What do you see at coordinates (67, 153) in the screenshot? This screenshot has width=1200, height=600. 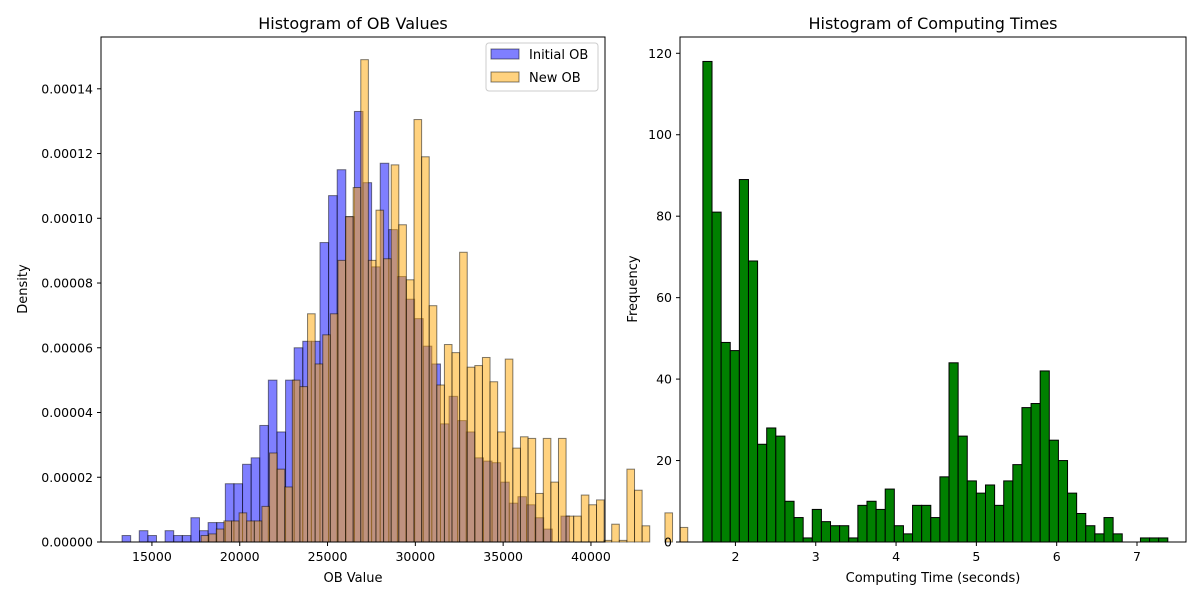 I see `y-tick-label: 0.00012` at bounding box center [67, 153].